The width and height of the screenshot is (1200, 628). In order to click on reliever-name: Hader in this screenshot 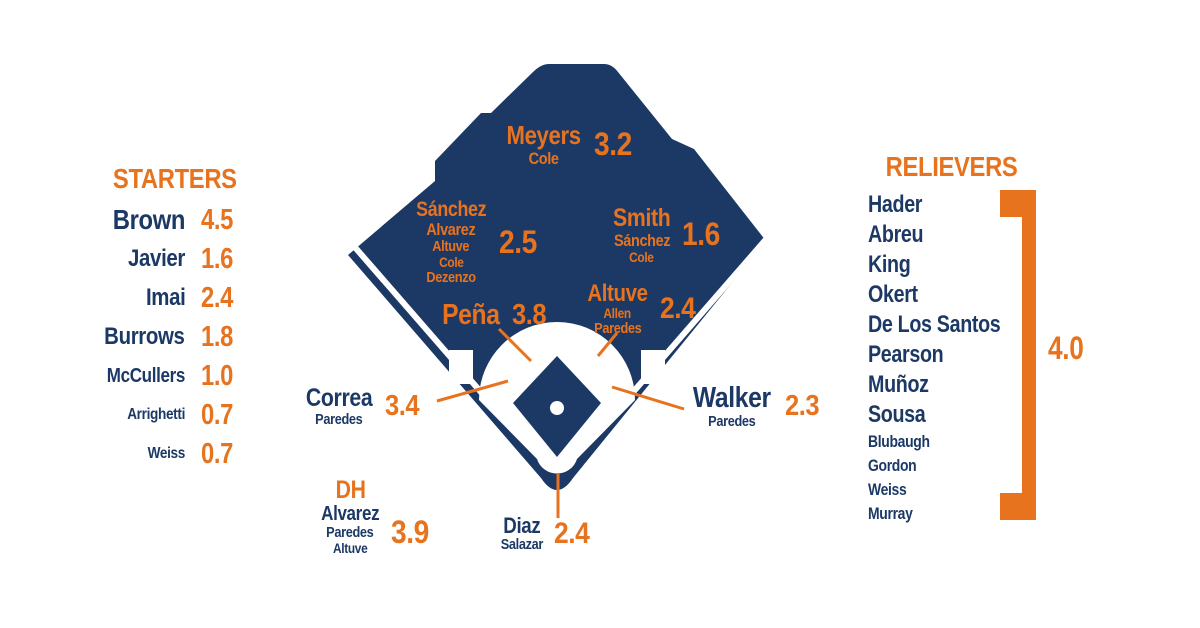, I will do `click(895, 204)`.